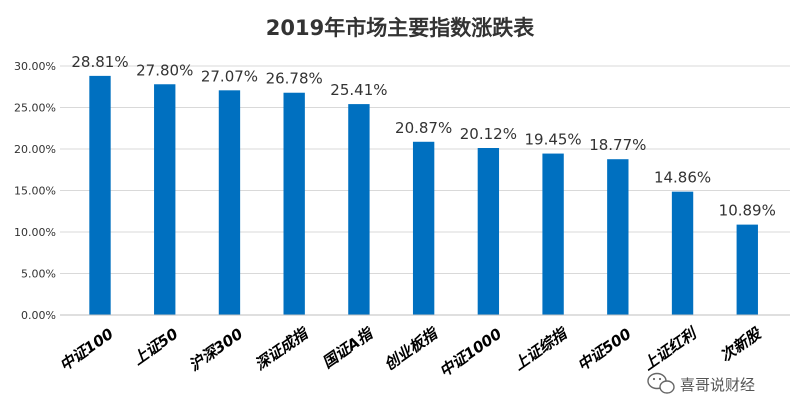 The height and width of the screenshot is (415, 800). Describe the element at coordinates (552, 140) in the screenshot. I see `data-label: 19.45%` at that location.